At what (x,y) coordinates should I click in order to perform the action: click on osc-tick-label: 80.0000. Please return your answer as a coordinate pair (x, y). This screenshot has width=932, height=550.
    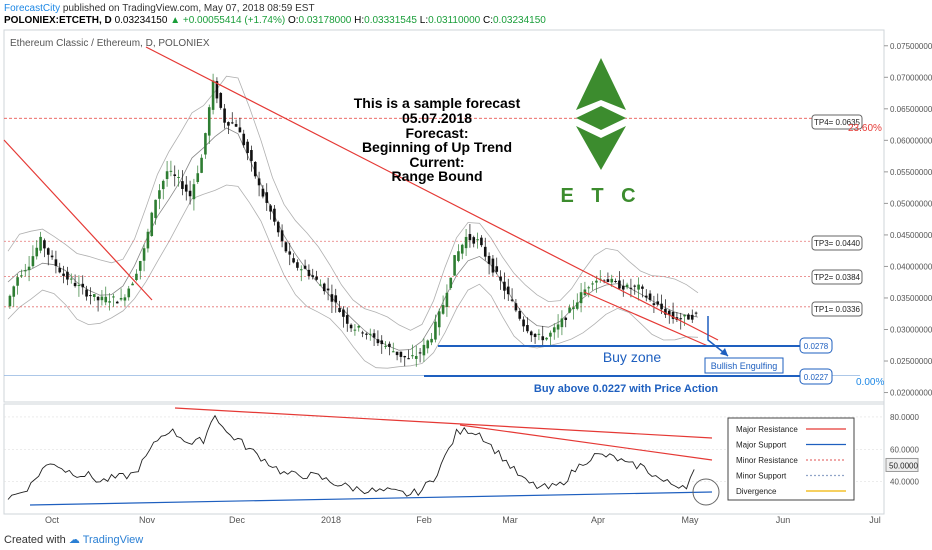
    Looking at the image, I should click on (904, 417).